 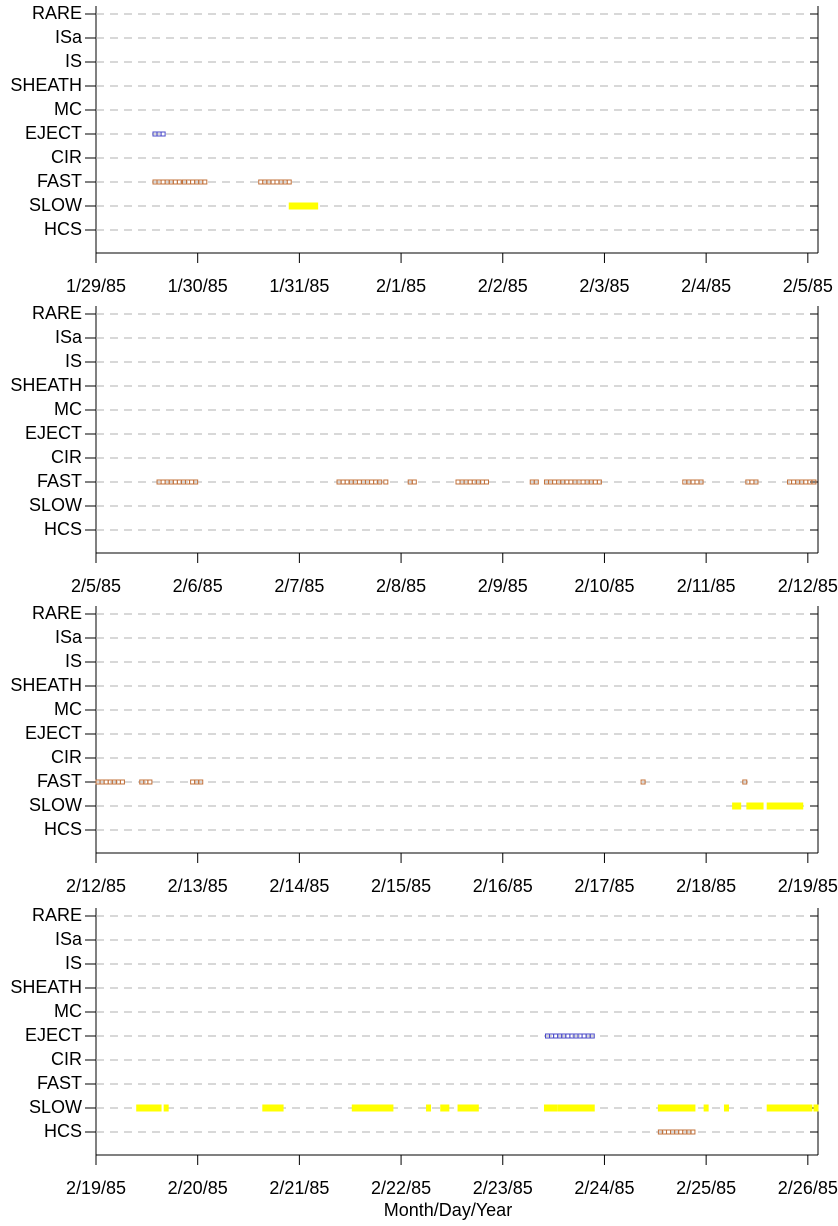 I want to click on y-tick-label: ISa, so click(x=69, y=337).